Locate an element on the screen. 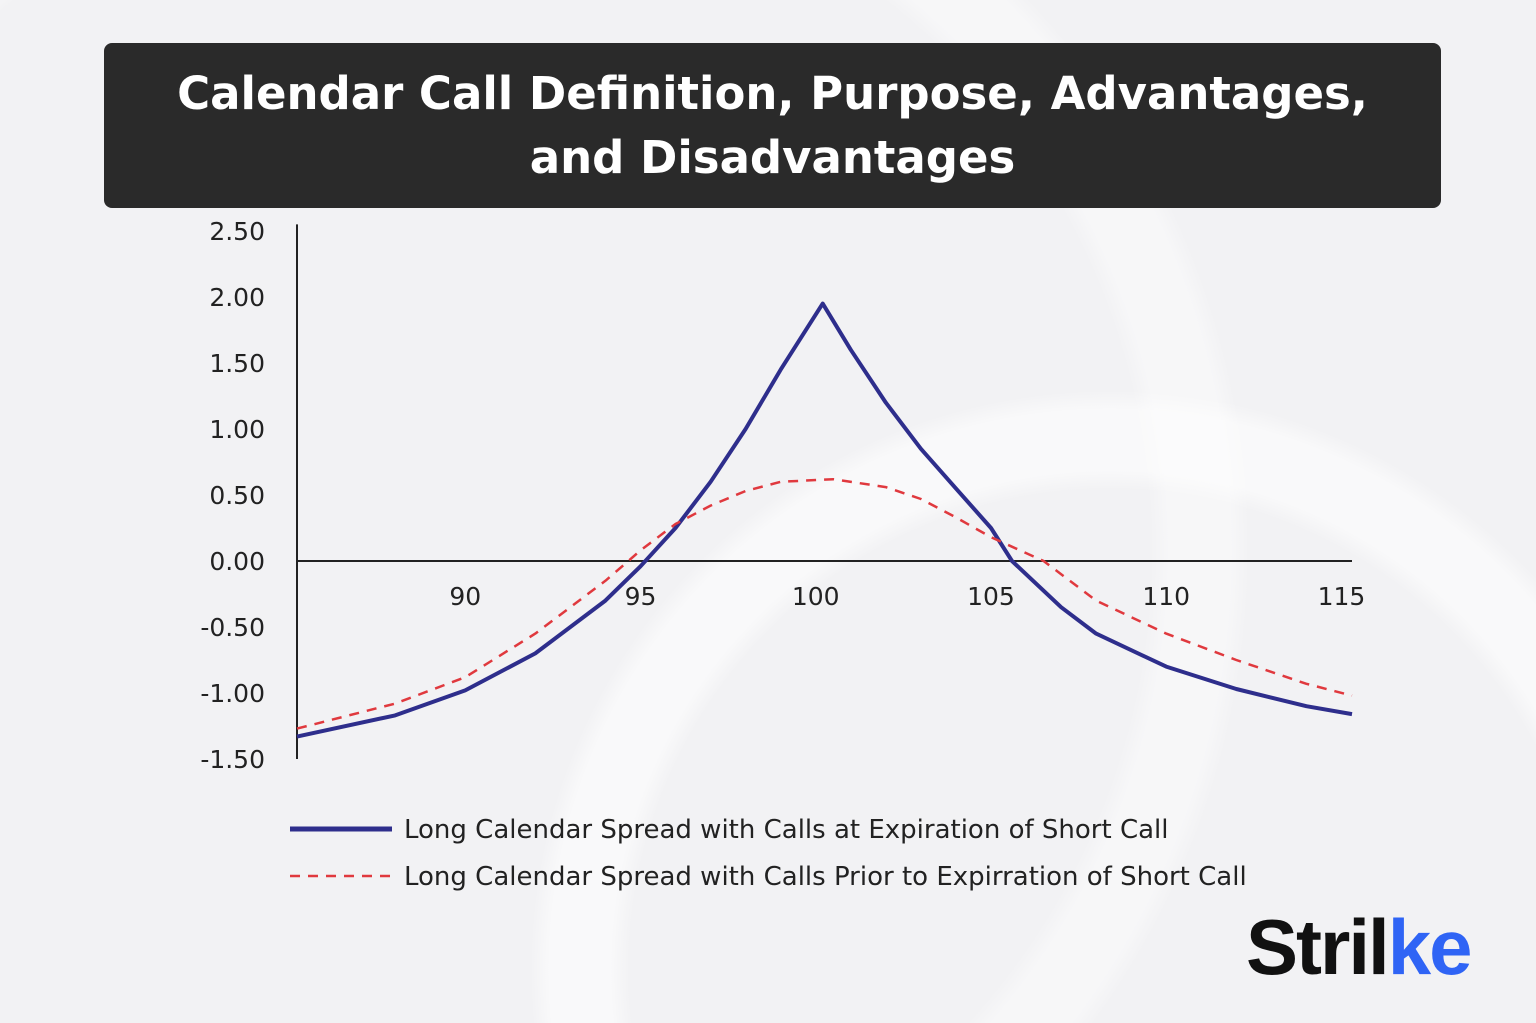 The width and height of the screenshot is (1536, 1023). y-tick-label: 1.50 is located at coordinates (237, 363).